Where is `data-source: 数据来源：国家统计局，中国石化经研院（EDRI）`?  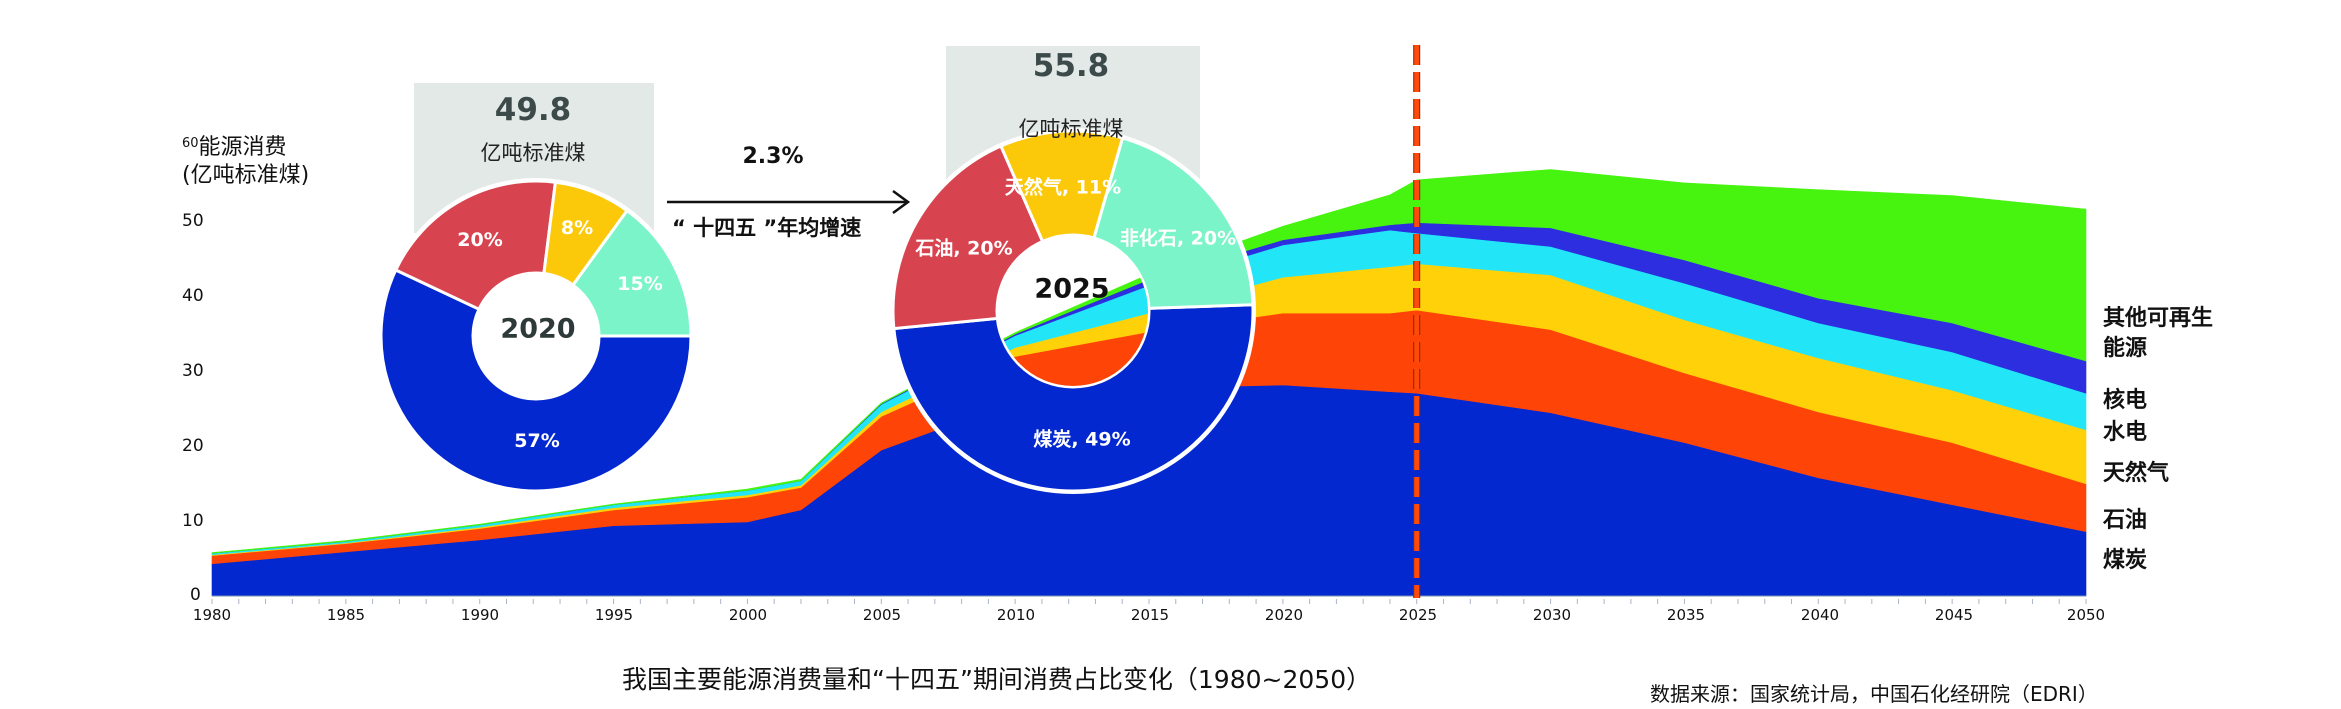
data-source: 数据来源：国家统计局，中国石化经研院（EDRI） is located at coordinates (1874, 694).